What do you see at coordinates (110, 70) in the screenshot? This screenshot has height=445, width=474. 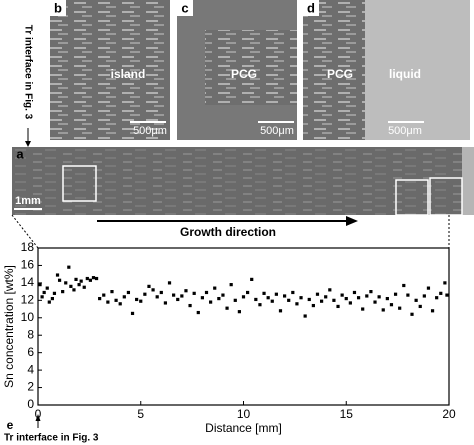 I see `micrograph-b` at bounding box center [110, 70].